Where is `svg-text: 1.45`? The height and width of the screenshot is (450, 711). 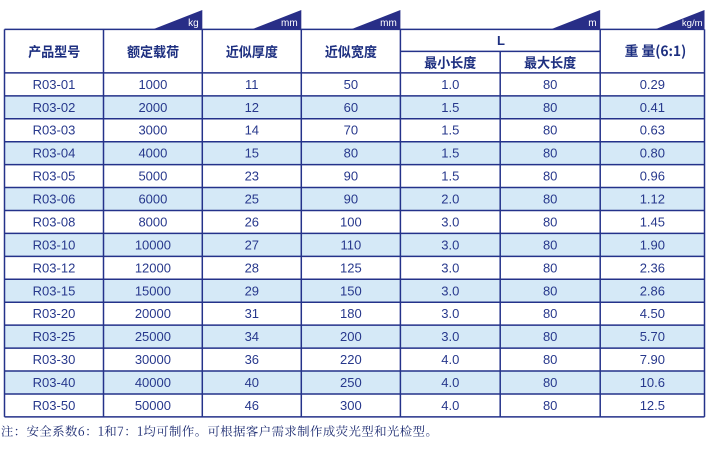
svg-text: 1.45 is located at coordinates (652, 221).